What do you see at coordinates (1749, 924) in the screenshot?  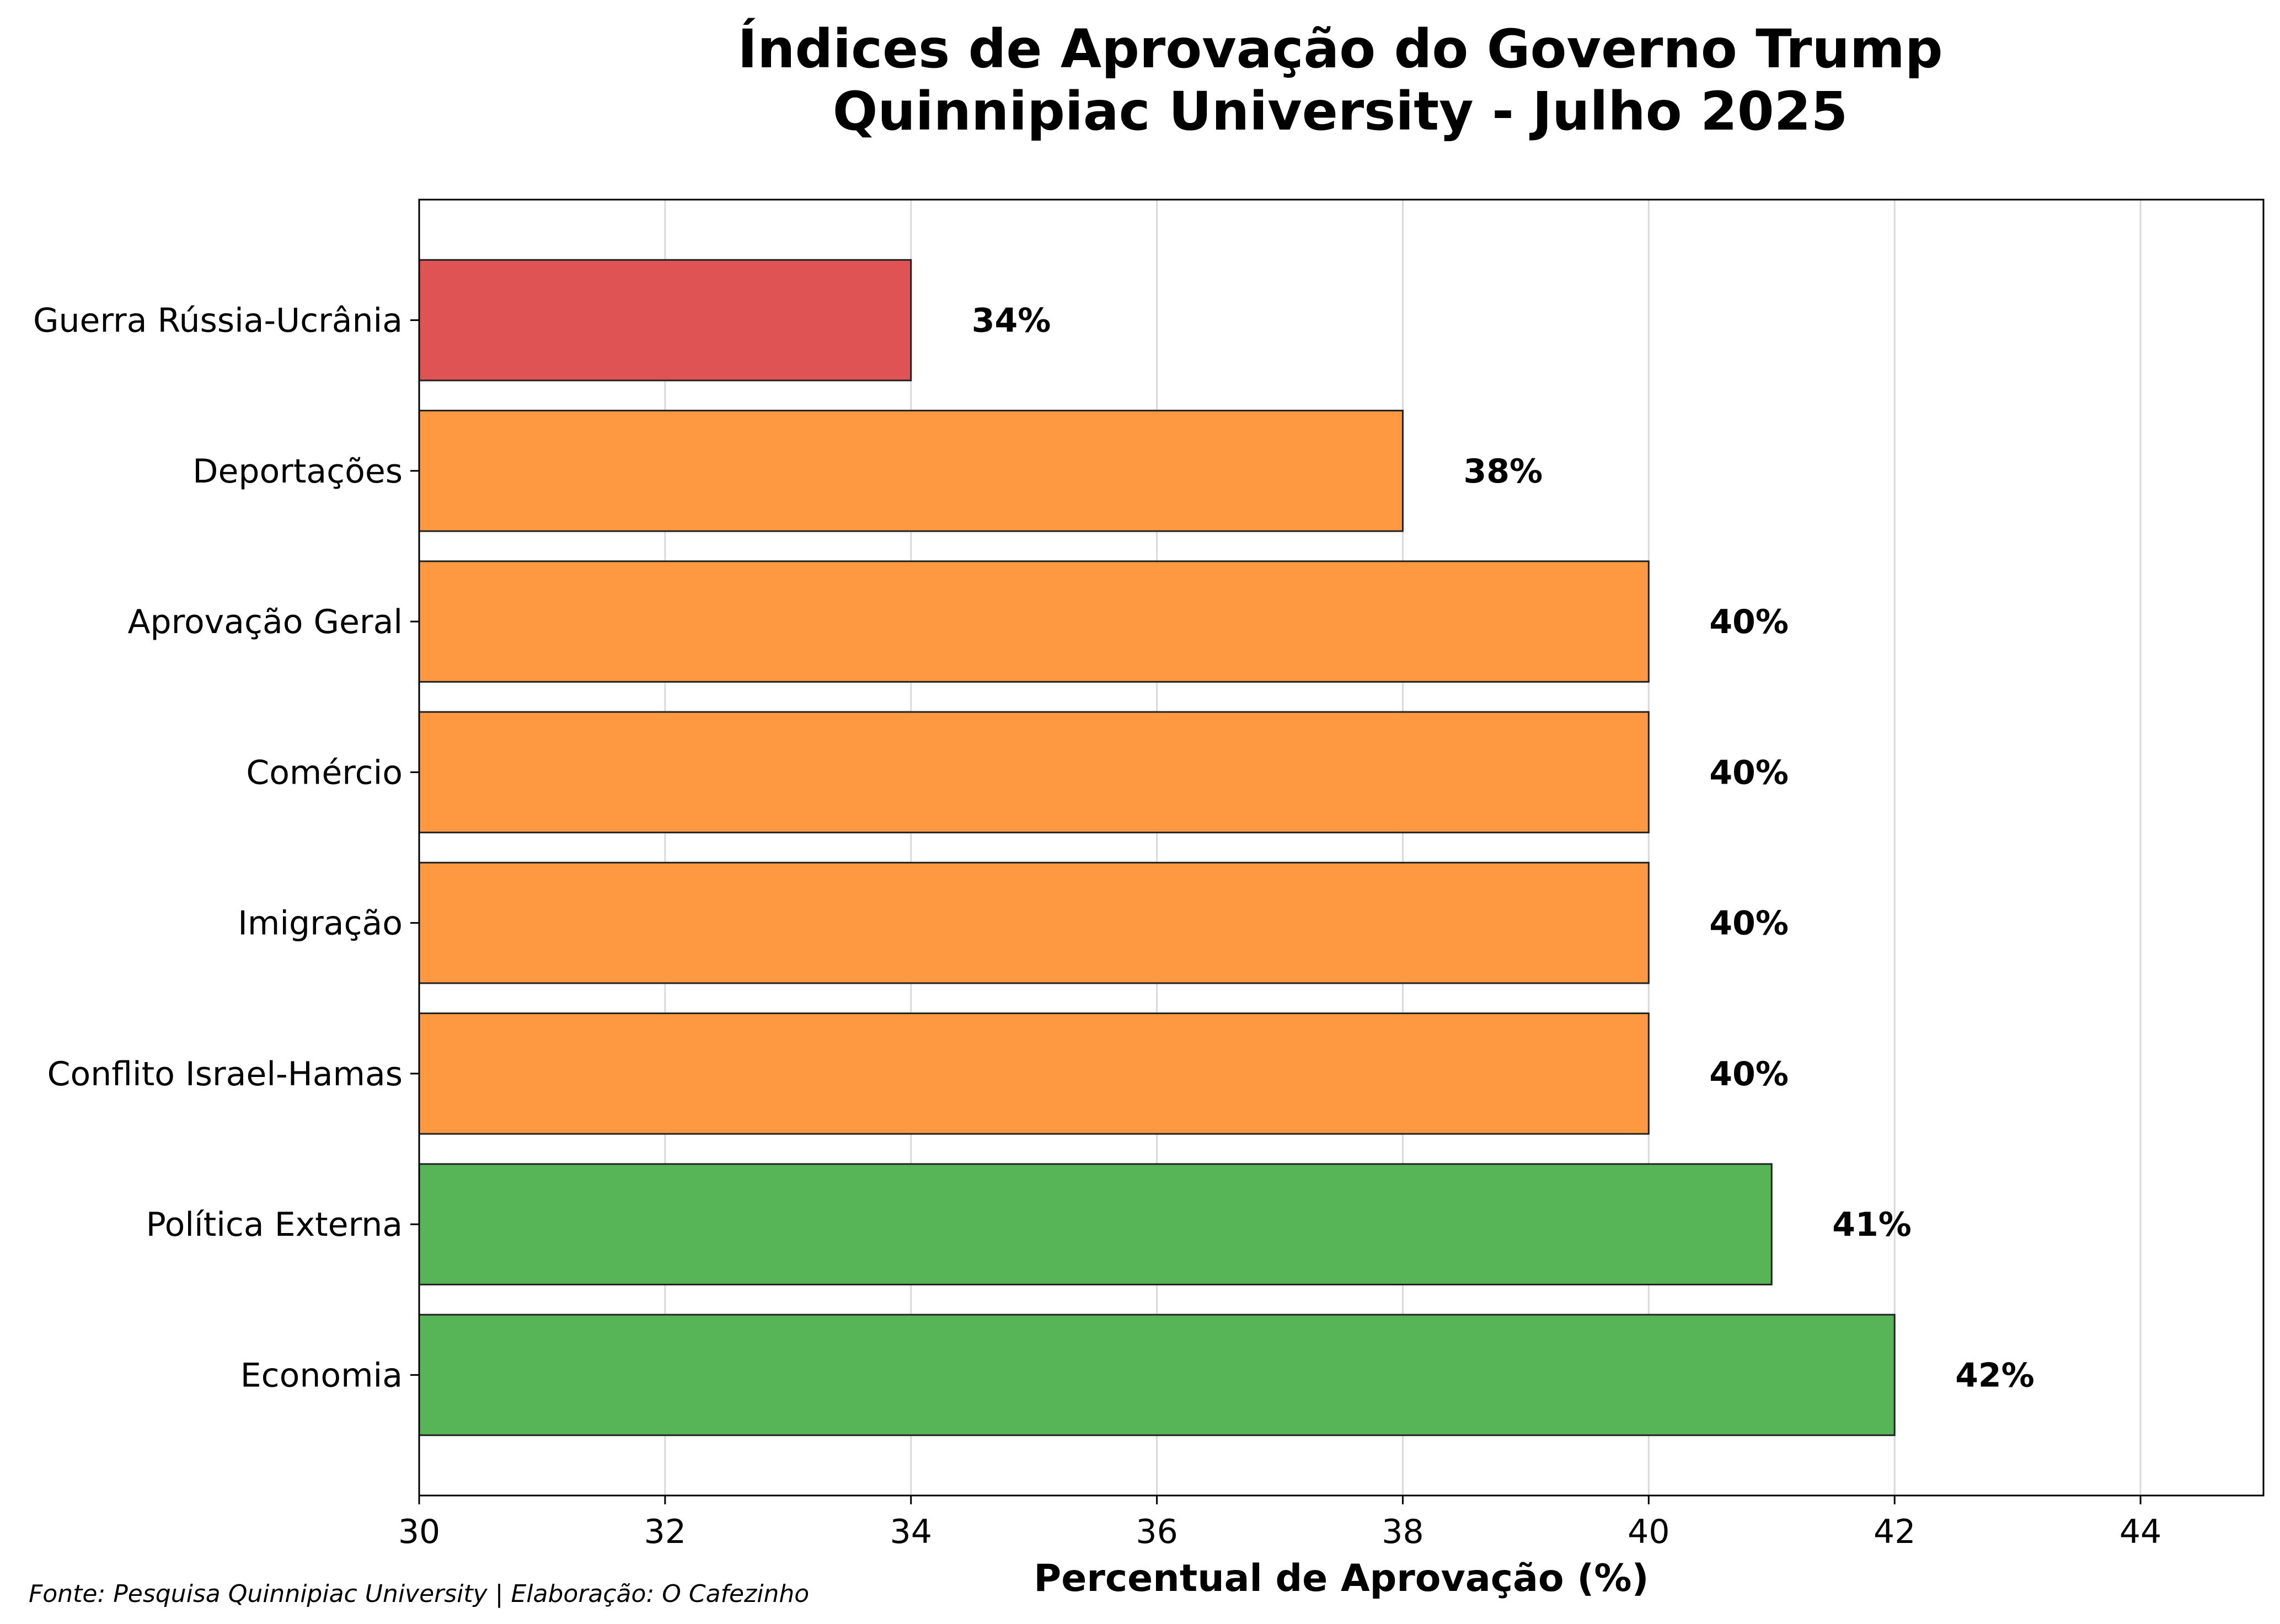 I see `bar-value-label-4: 40%` at bounding box center [1749, 924].